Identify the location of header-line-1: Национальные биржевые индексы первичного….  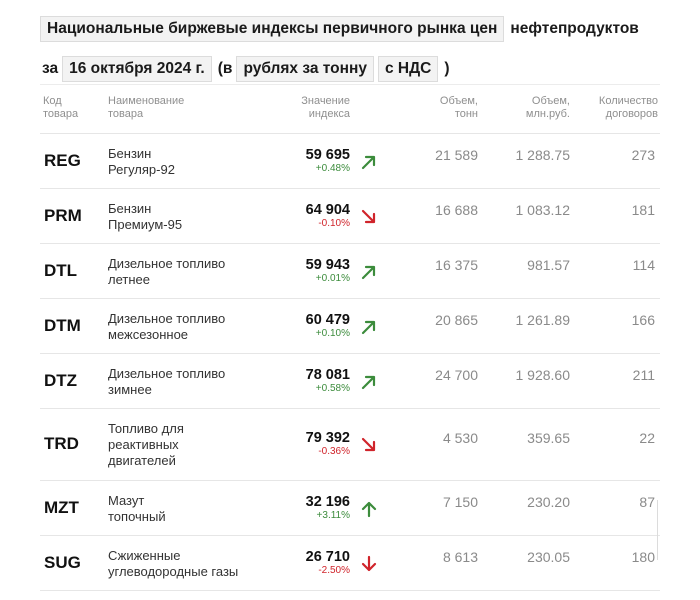
(350, 29).